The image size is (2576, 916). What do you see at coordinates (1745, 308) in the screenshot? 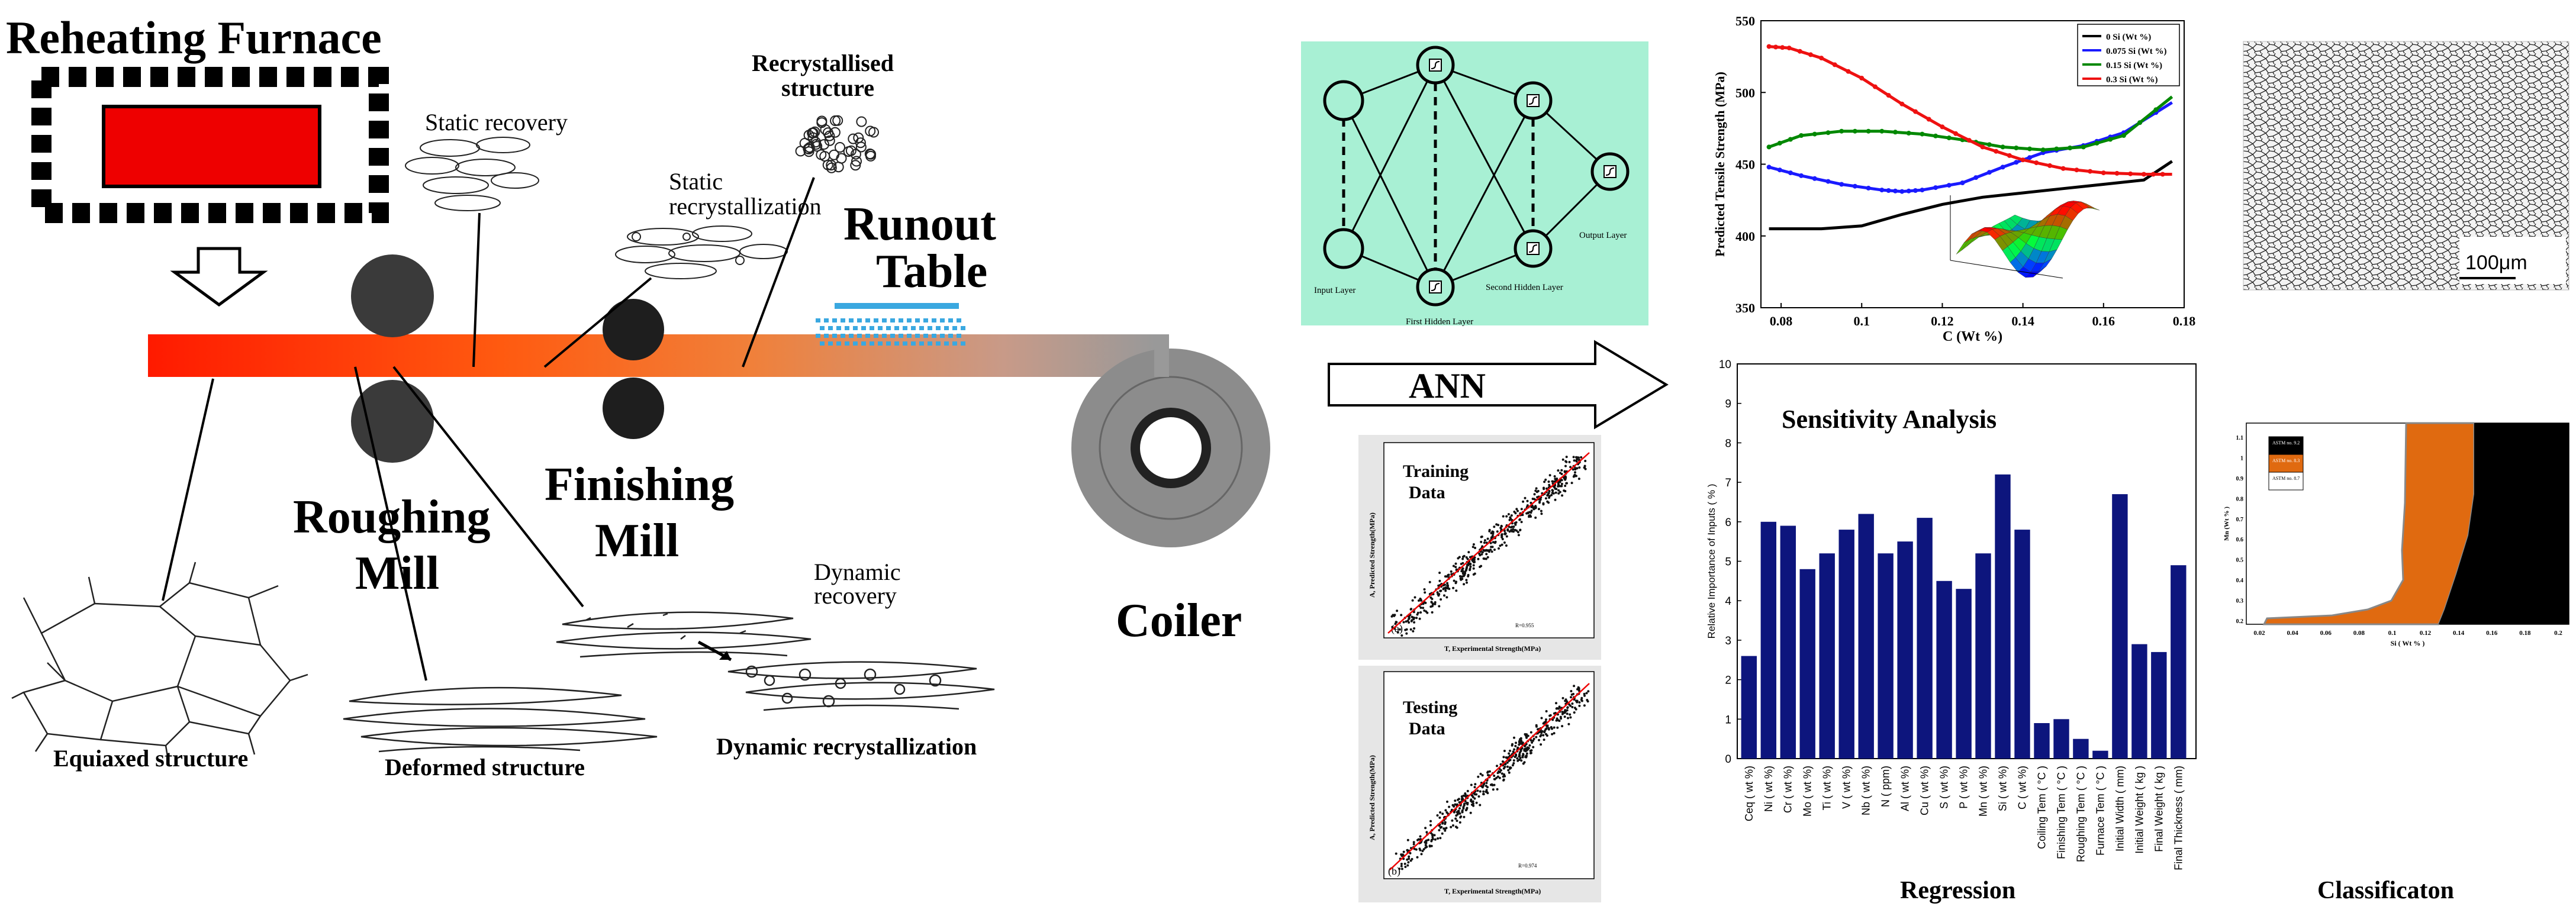
I see `y-tick-label: 350` at bounding box center [1745, 308].